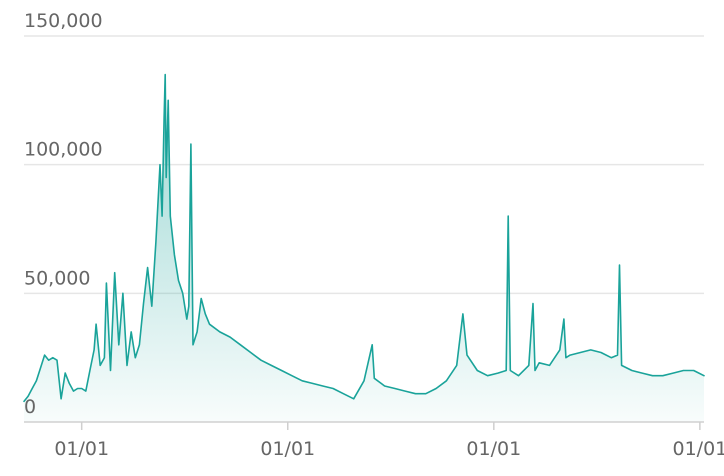  I want to click on y-tick-label: 150,000, so click(63, 21).